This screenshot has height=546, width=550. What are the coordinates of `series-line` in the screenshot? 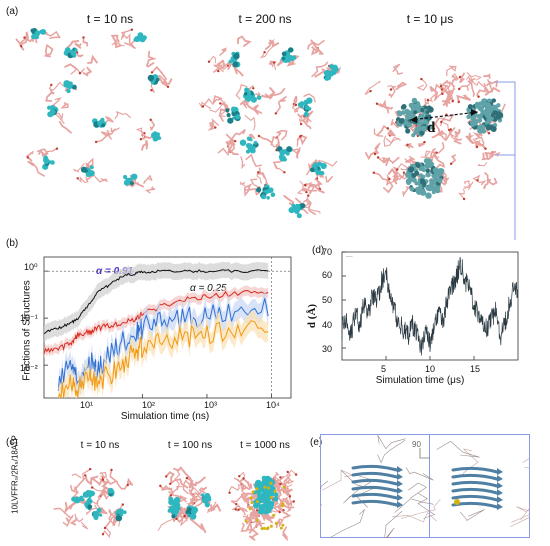 It's located at (163, 359).